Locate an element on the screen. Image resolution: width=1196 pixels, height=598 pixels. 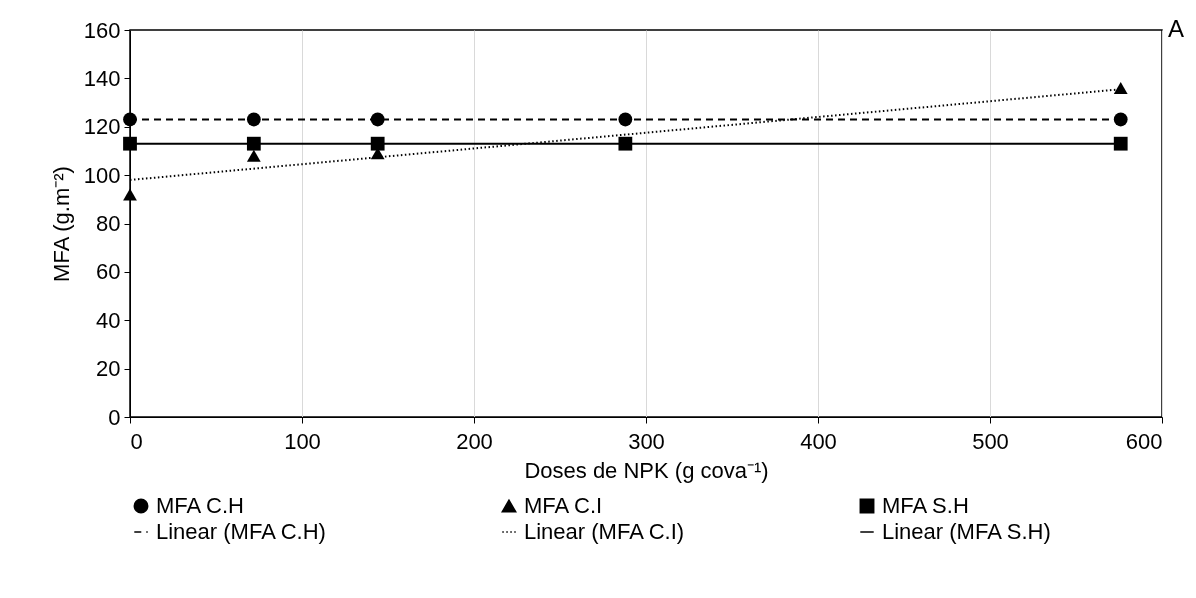
y-tick-label: 0 is located at coordinates (114, 417).